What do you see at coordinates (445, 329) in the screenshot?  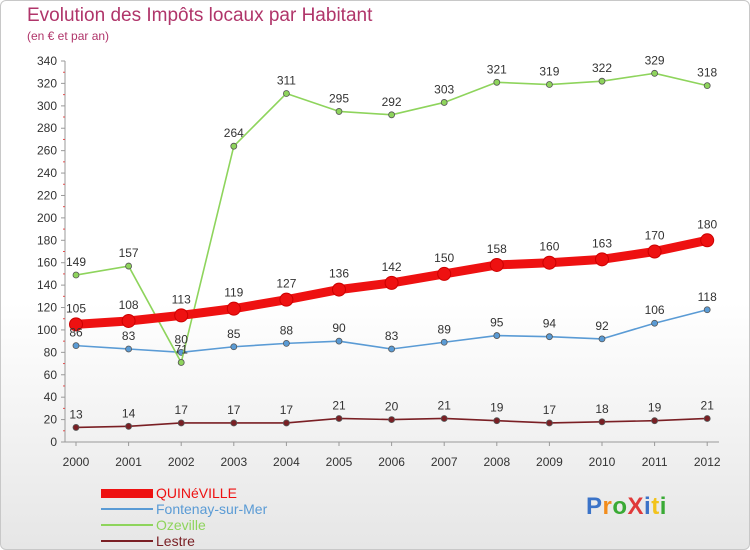 I see `data-label: 89` at bounding box center [445, 329].